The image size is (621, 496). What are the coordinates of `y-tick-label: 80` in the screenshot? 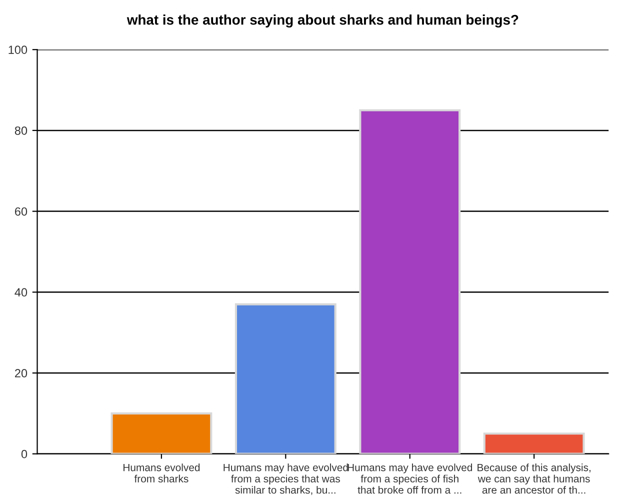 It's located at (21, 130).